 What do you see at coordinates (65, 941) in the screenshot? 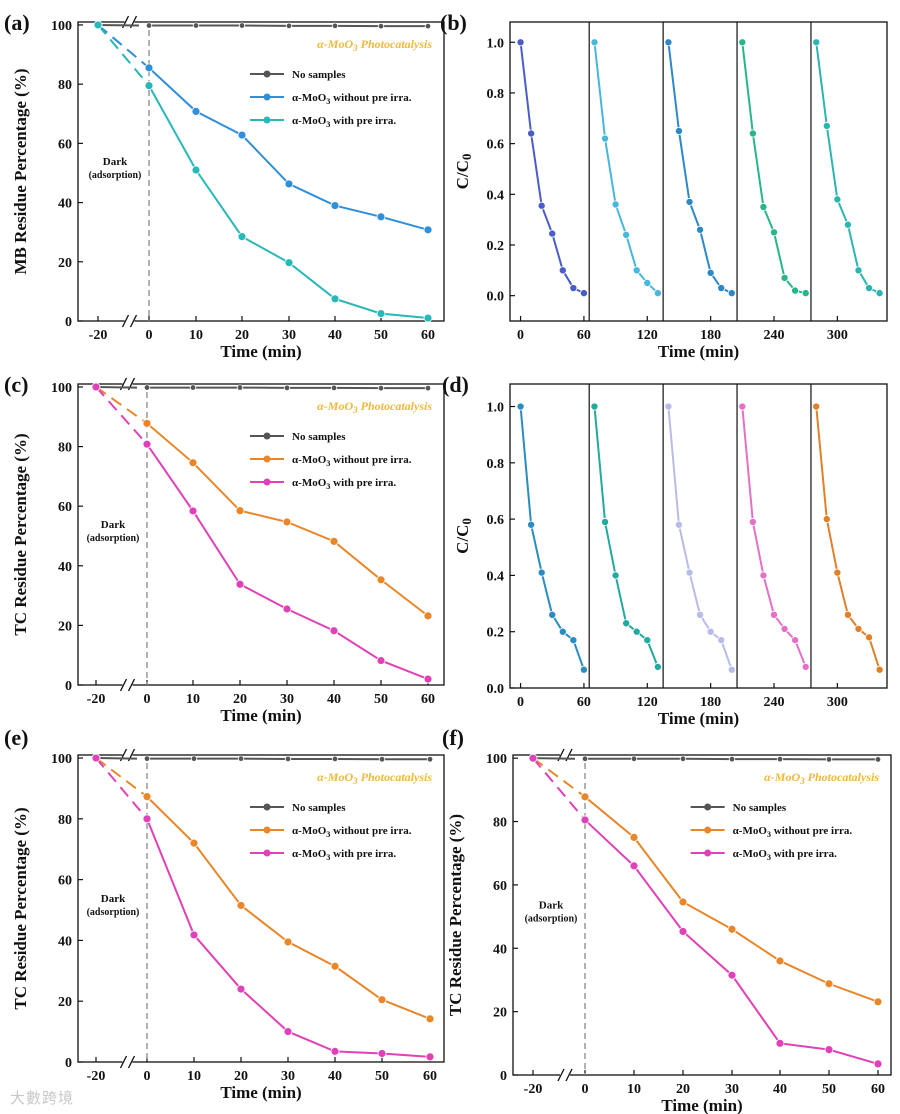
I see `y-tick-label: 40` at bounding box center [65, 941].